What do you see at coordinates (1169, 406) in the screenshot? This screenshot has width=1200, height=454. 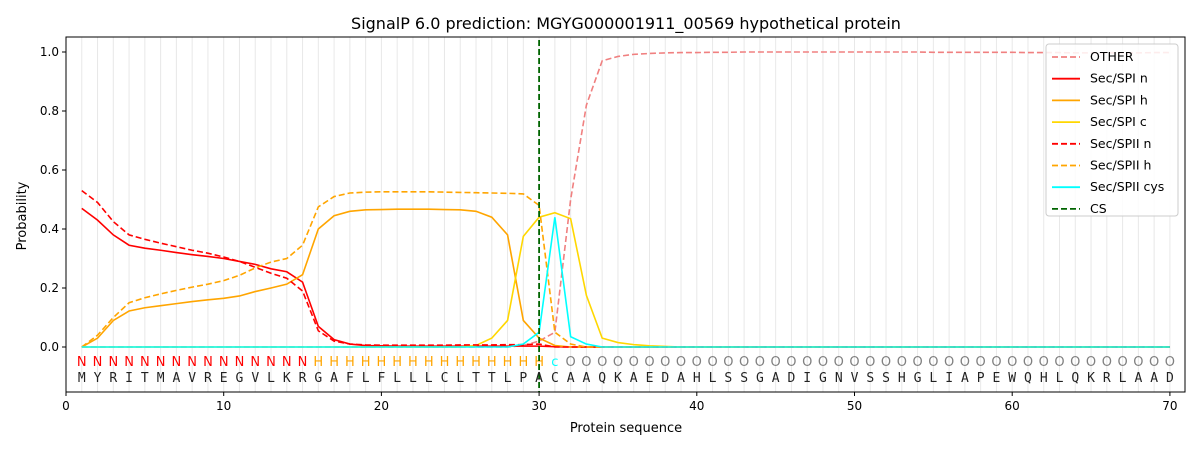 I see `x-tick-label: 70` at bounding box center [1169, 406].